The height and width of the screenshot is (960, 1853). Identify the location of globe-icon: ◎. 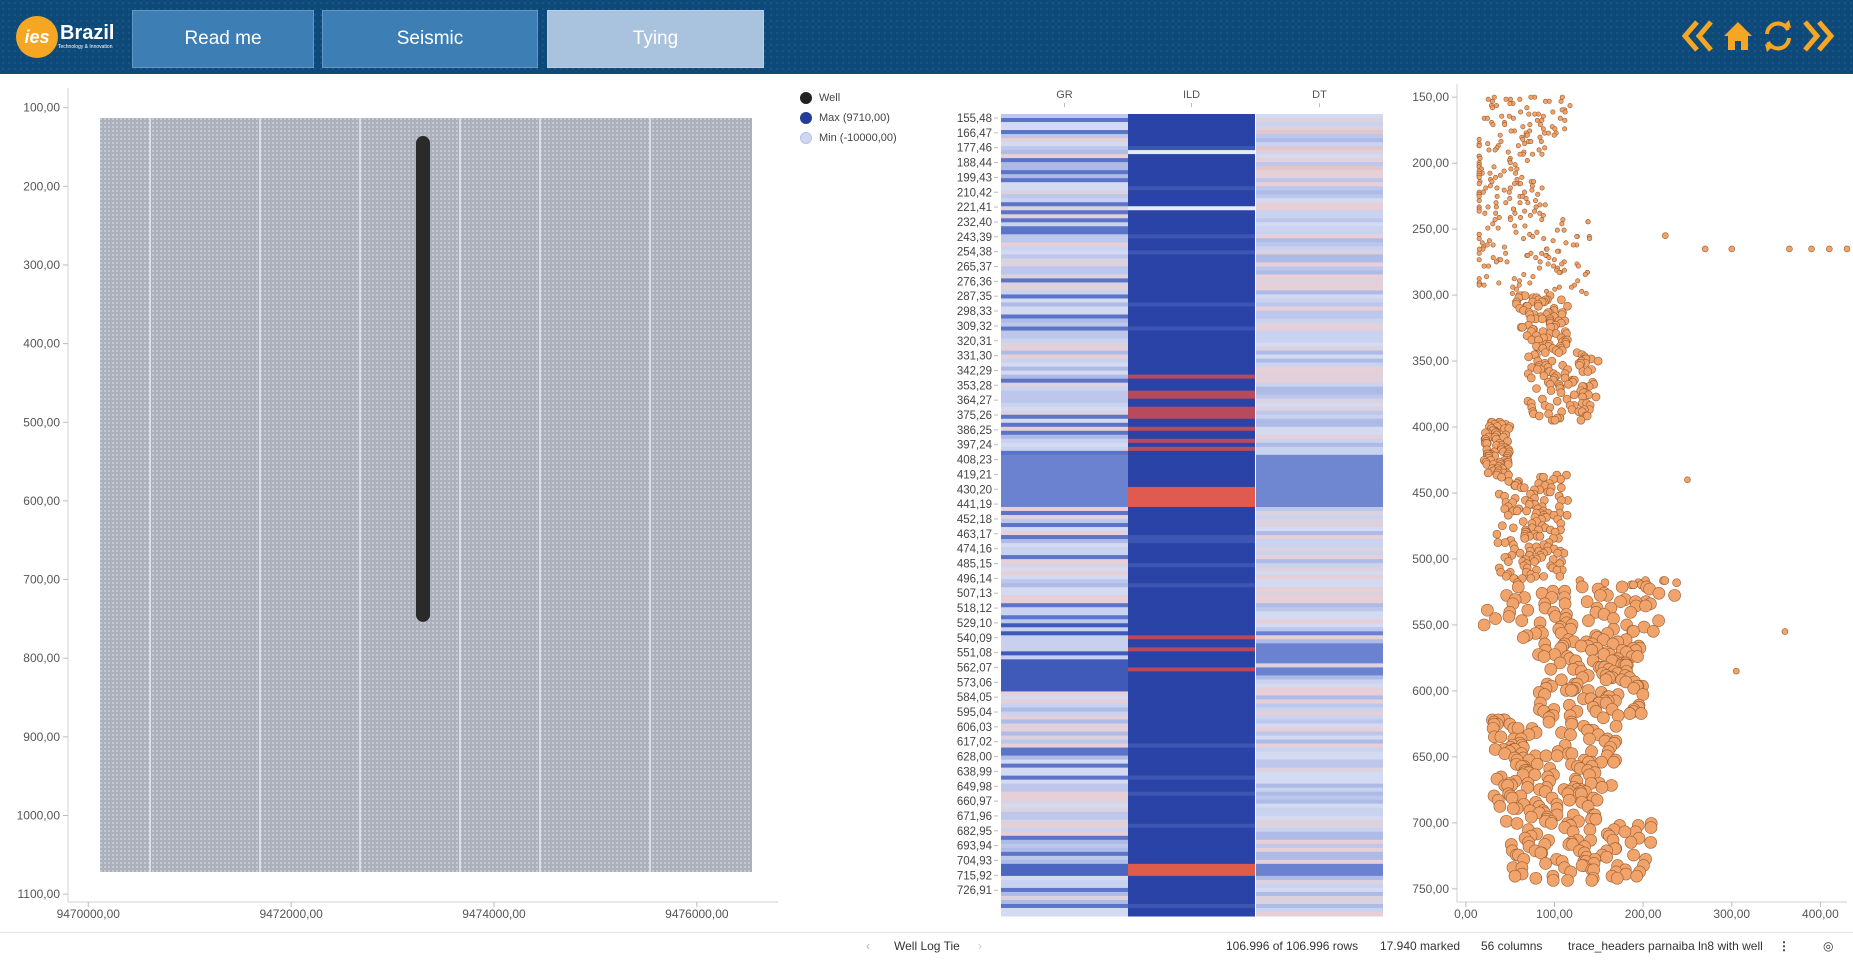
(1828, 946).